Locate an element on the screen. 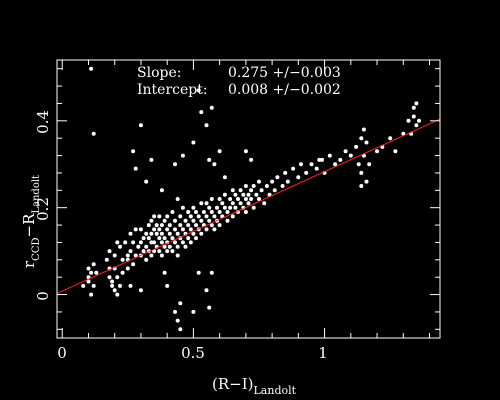 Image resolution: width=500 pixels, height=400 pixels. x-tick-label: 0.5 is located at coordinates (193, 353).